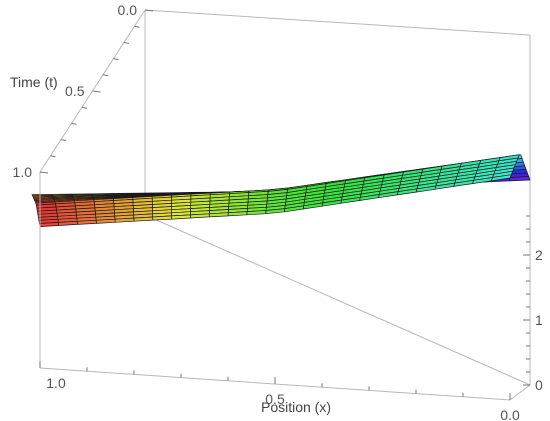 The height and width of the screenshot is (421, 550). Describe the element at coordinates (23, 172) in the screenshot. I see `t-axis-tick-label: 1.0` at that location.